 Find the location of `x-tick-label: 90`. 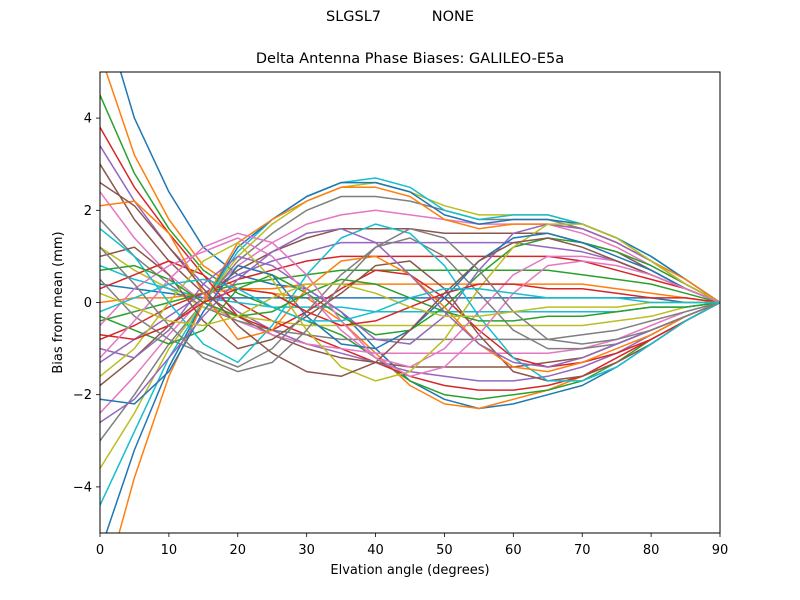

x-tick-label: 90 is located at coordinates (720, 550).